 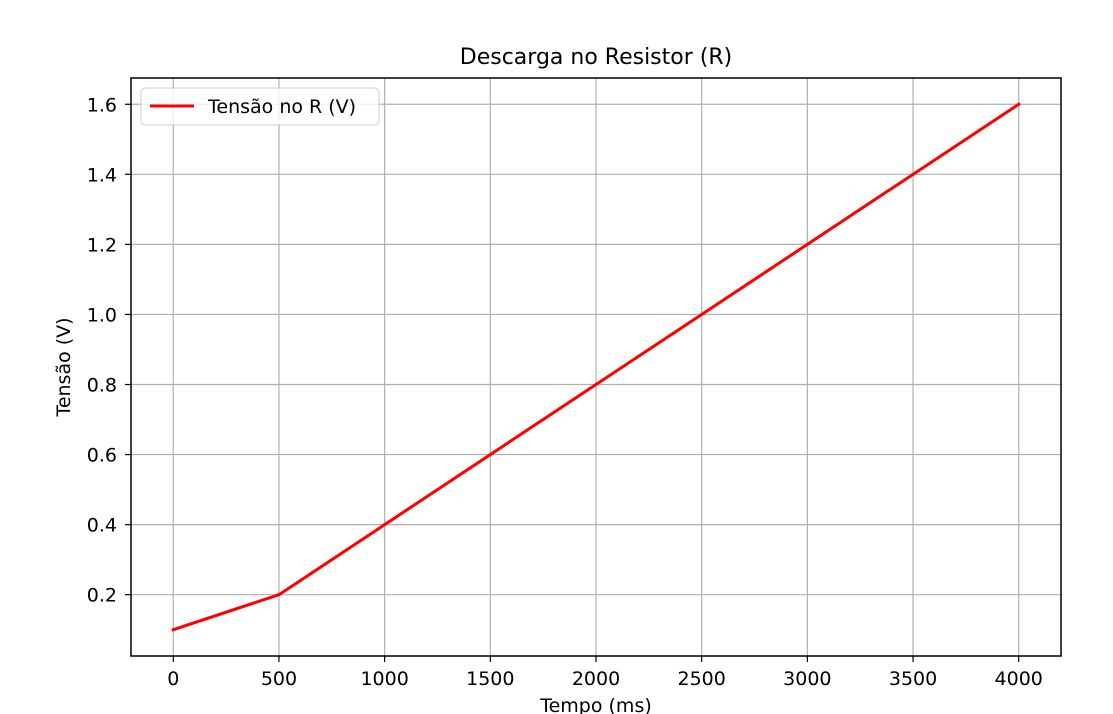 I want to click on x-axis: 0 500 1000 1500 2000 2500 3000 3500 4000, so click(x=605, y=673).